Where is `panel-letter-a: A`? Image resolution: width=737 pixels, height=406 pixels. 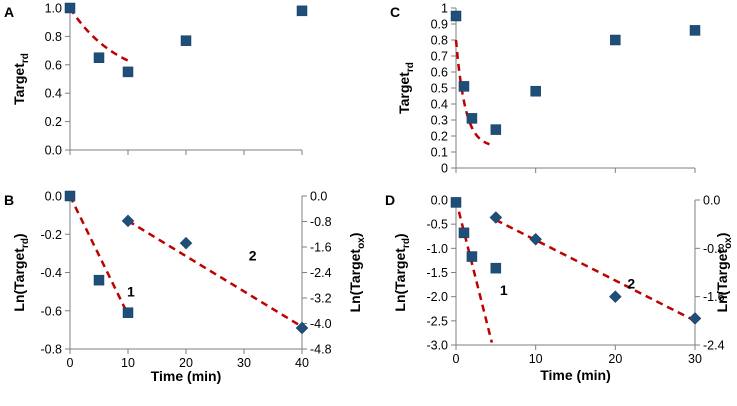
panel-letter-a: A is located at coordinates (9, 12).